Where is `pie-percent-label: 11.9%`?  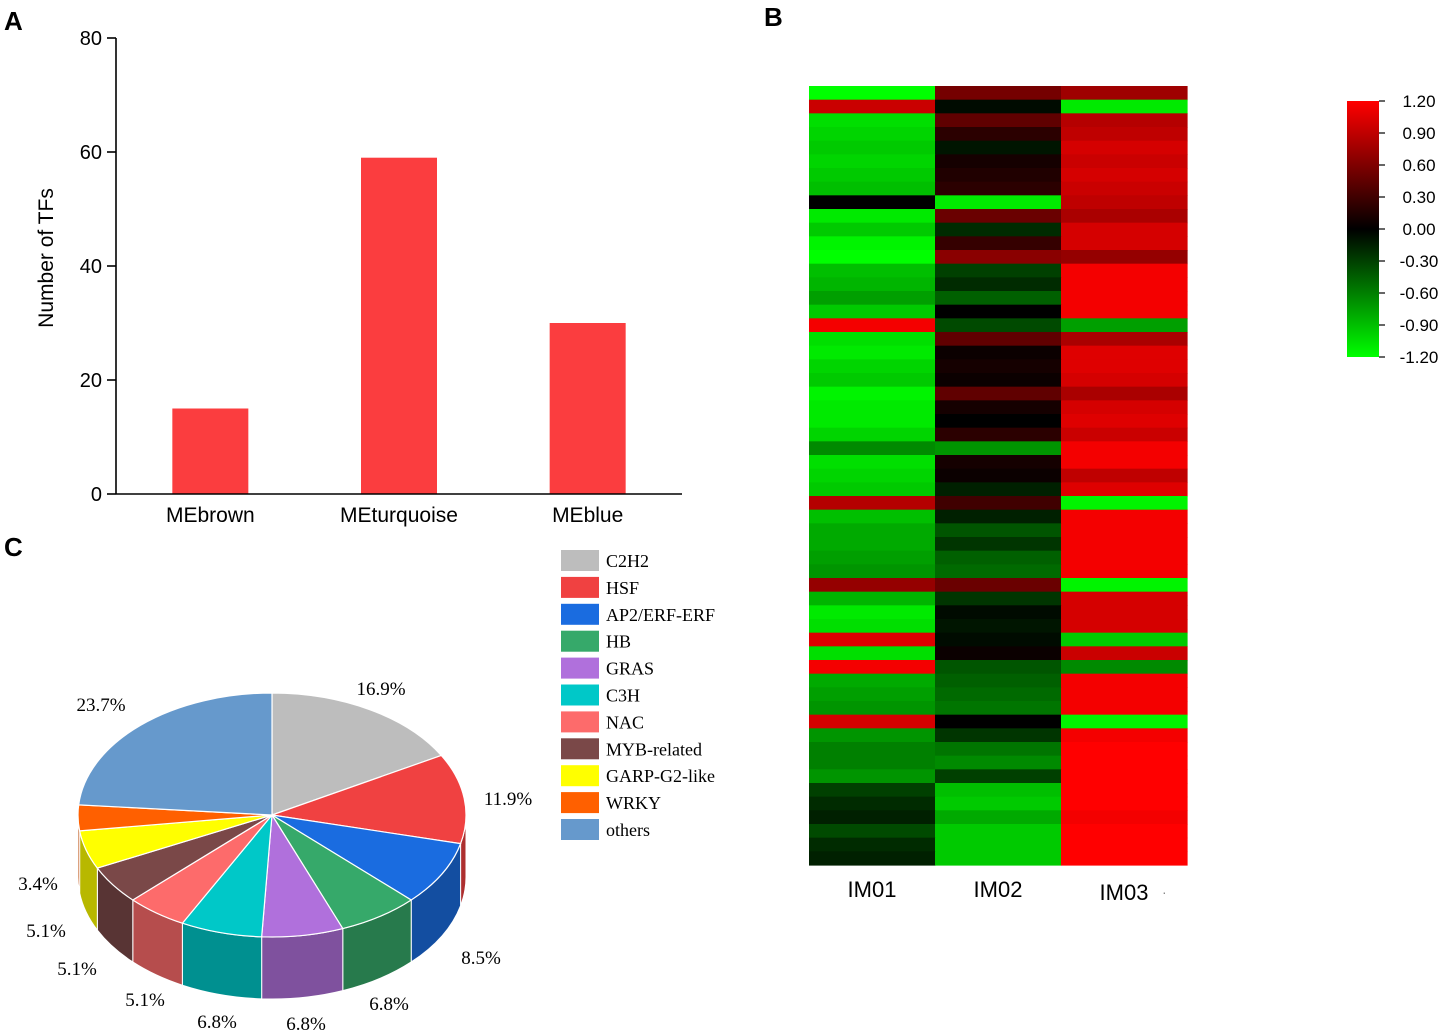 pie-percent-label: 11.9% is located at coordinates (508, 799).